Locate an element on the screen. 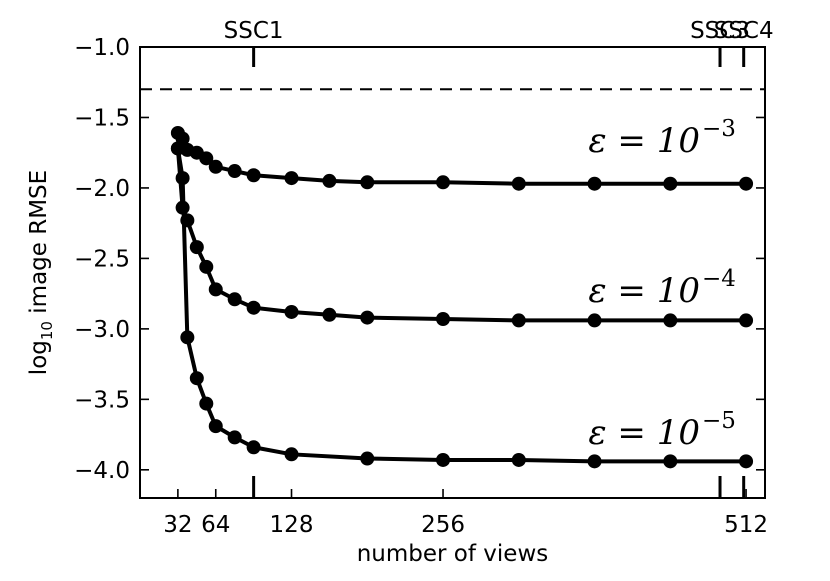  y-axis-label-rest: image RMSE is located at coordinates (39, 245).